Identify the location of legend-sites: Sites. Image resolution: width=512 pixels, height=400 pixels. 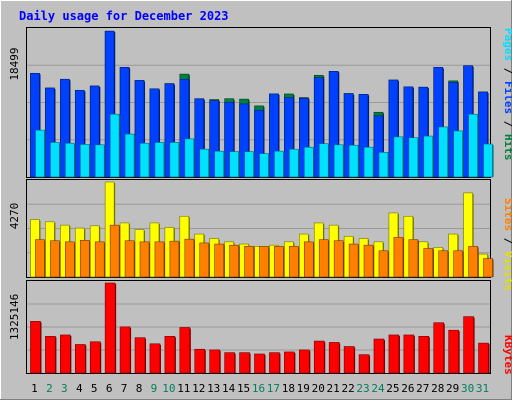
(507, 214).